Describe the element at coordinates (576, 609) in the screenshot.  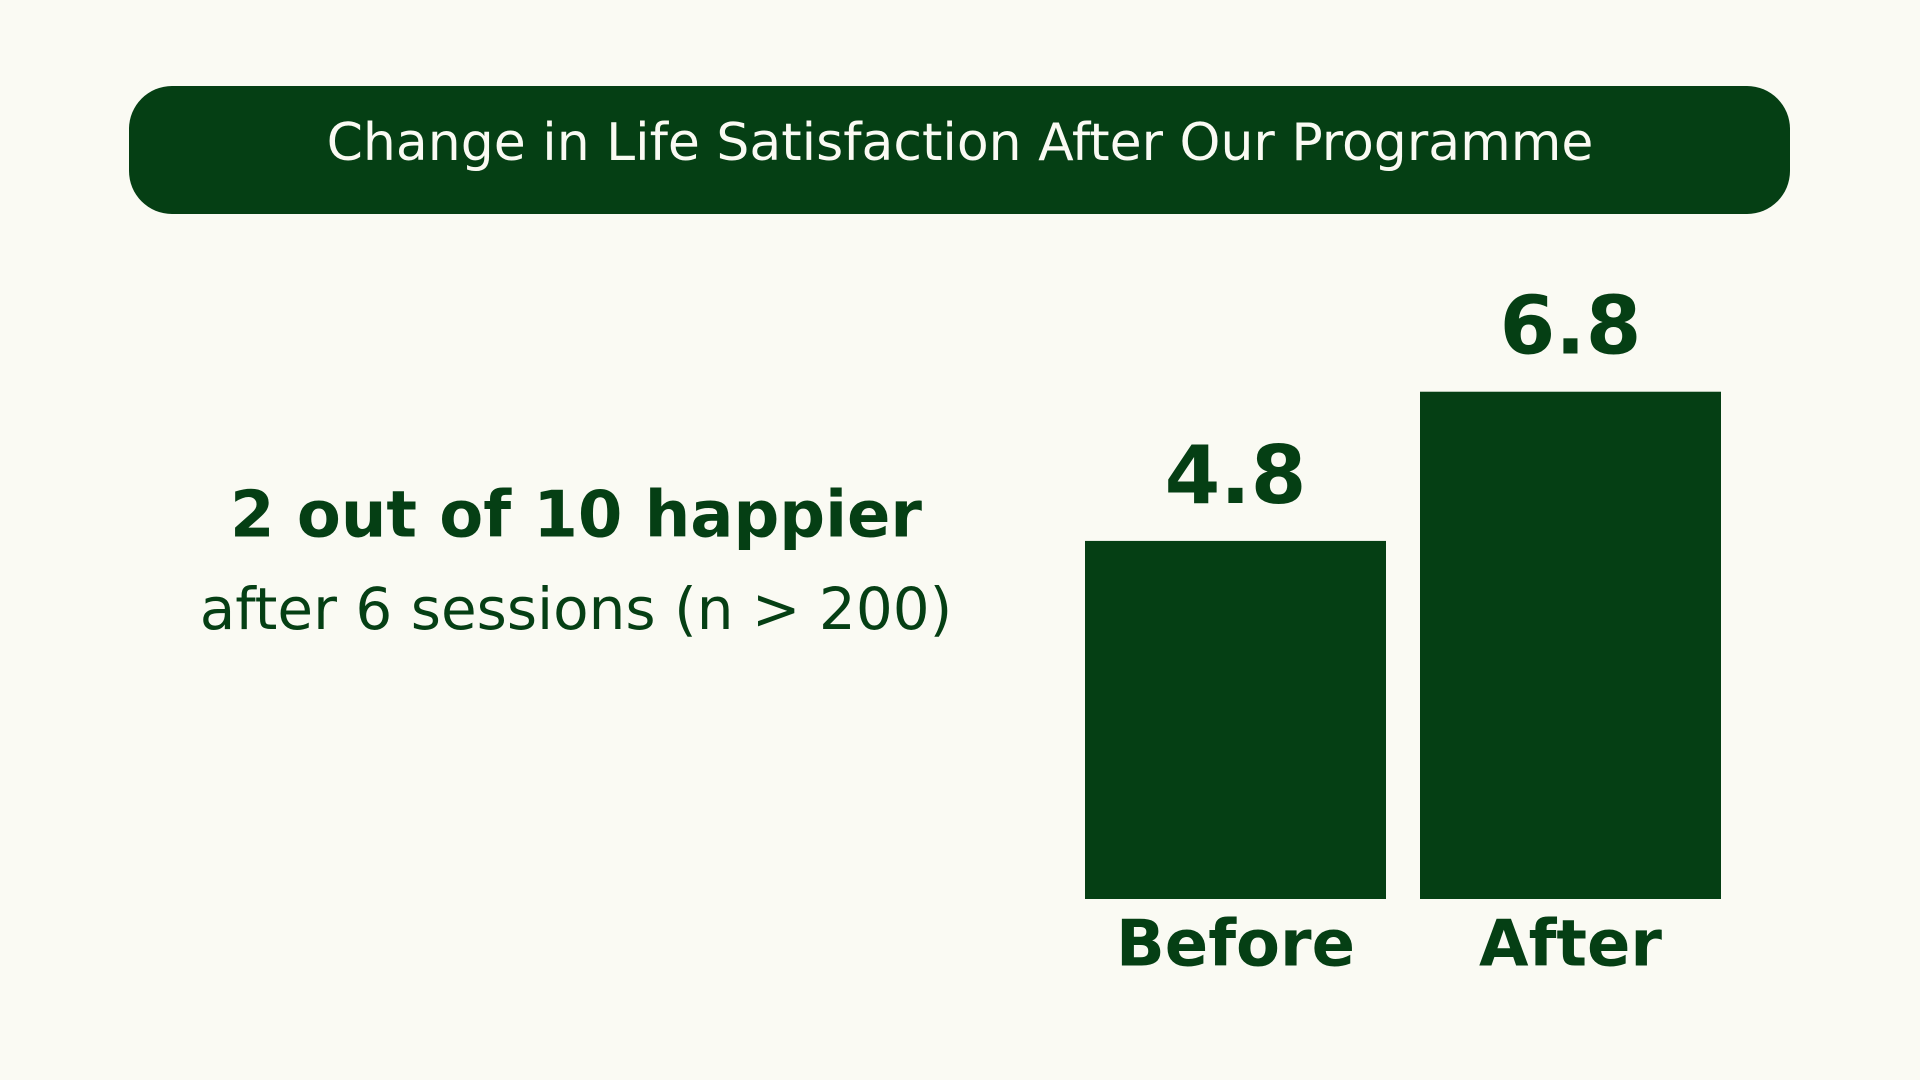
I see `annotation-subline: after 6 sessions (n > 200)` at that location.